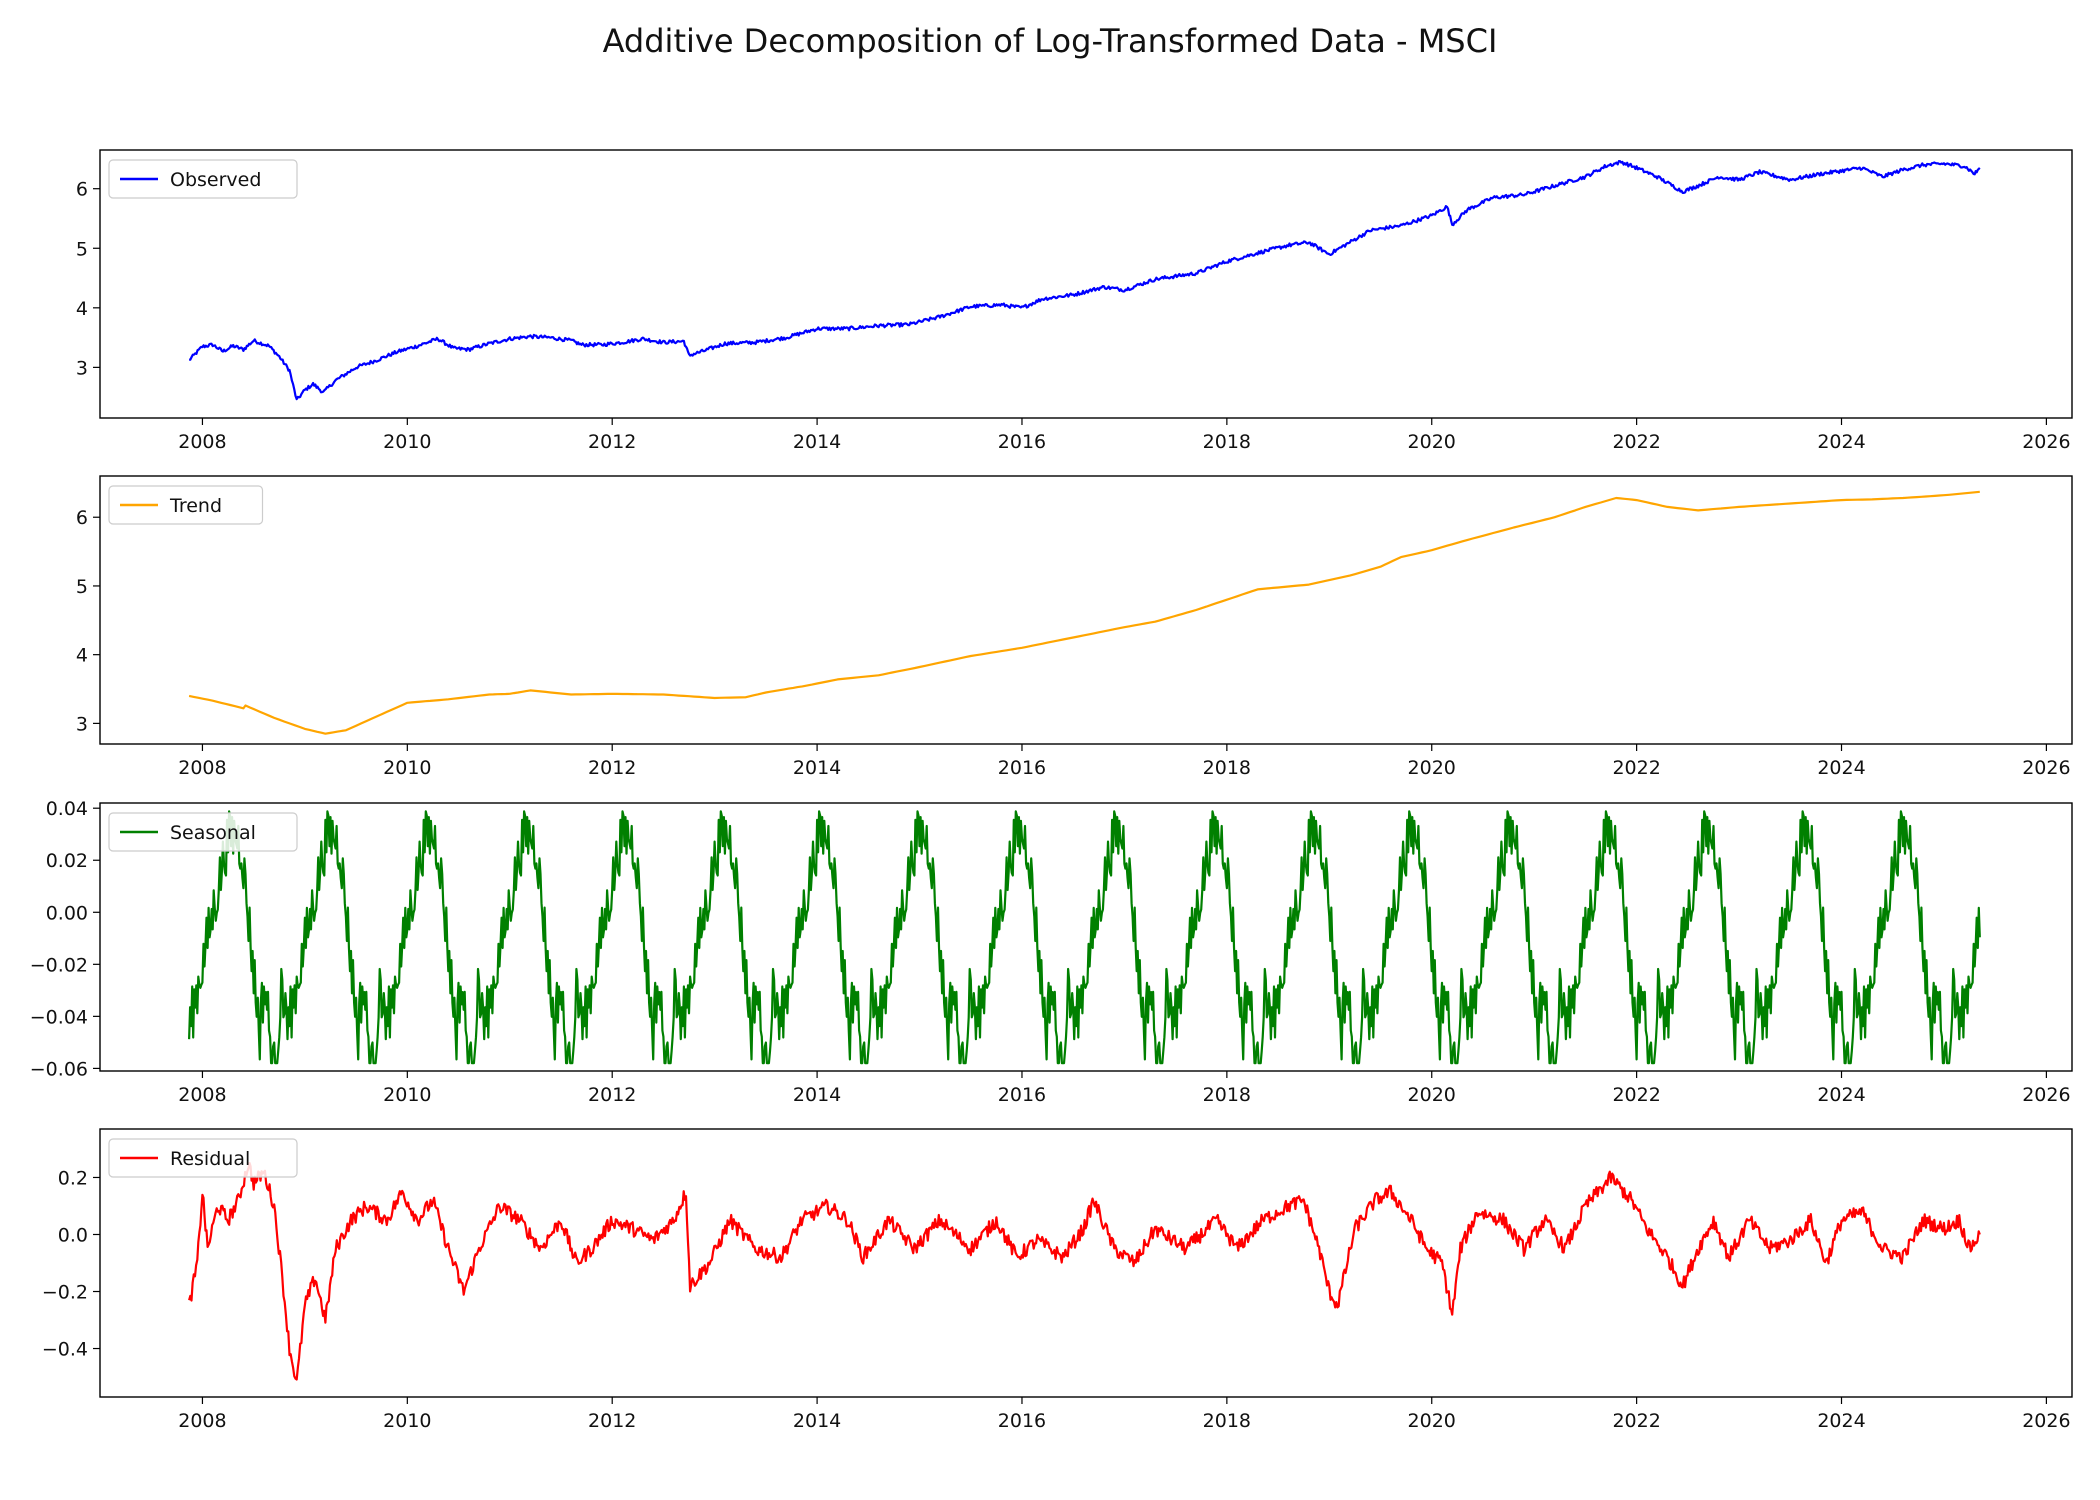 The width and height of the screenshot is (2100, 1500). Describe the element at coordinates (1085, 280) in the screenshot. I see `series-line-observed` at that location.